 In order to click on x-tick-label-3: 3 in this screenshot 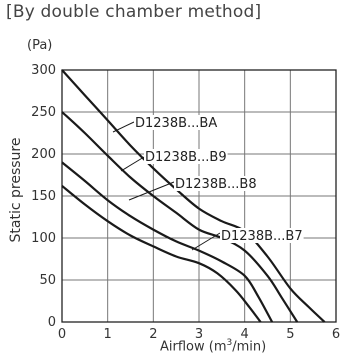, I will do `click(199, 334)`.